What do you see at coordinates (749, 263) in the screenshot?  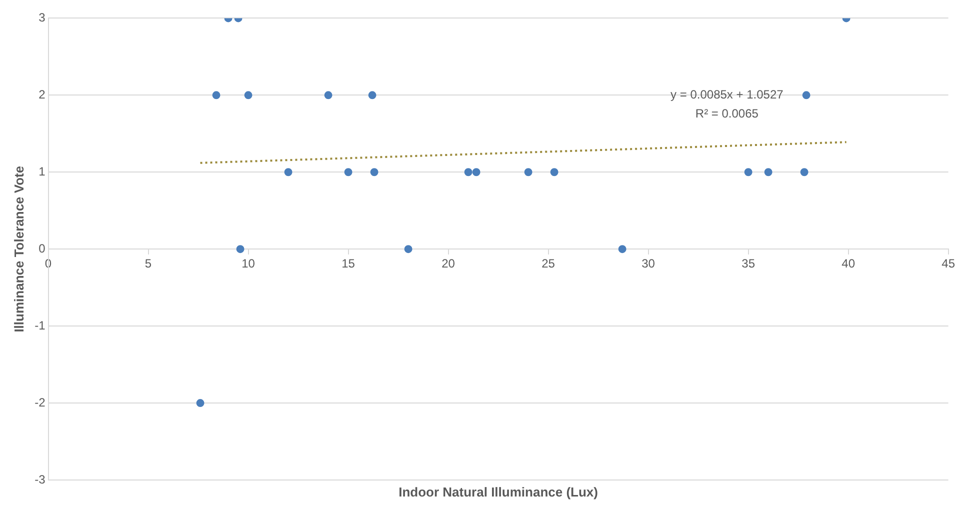 I see `x-tick-label: 35` at bounding box center [749, 263].